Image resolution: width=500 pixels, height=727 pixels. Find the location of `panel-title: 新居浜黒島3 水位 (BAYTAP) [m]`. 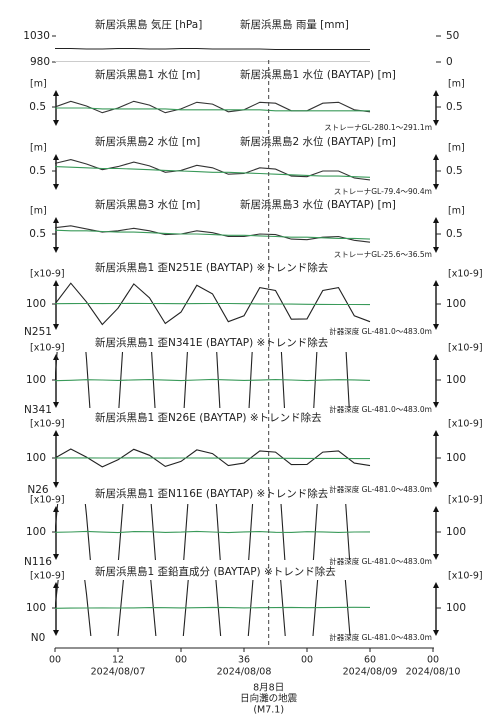

panel-title: 新居浜黒島3 水位 (BAYTAP) [m] is located at coordinates (318, 204).